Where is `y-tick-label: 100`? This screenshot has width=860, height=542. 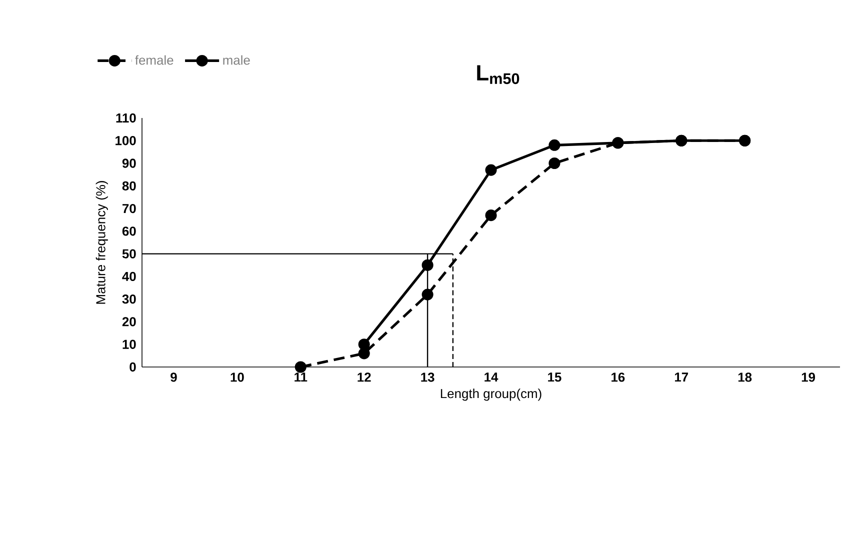
y-tick-label: 100 is located at coordinates (126, 141).